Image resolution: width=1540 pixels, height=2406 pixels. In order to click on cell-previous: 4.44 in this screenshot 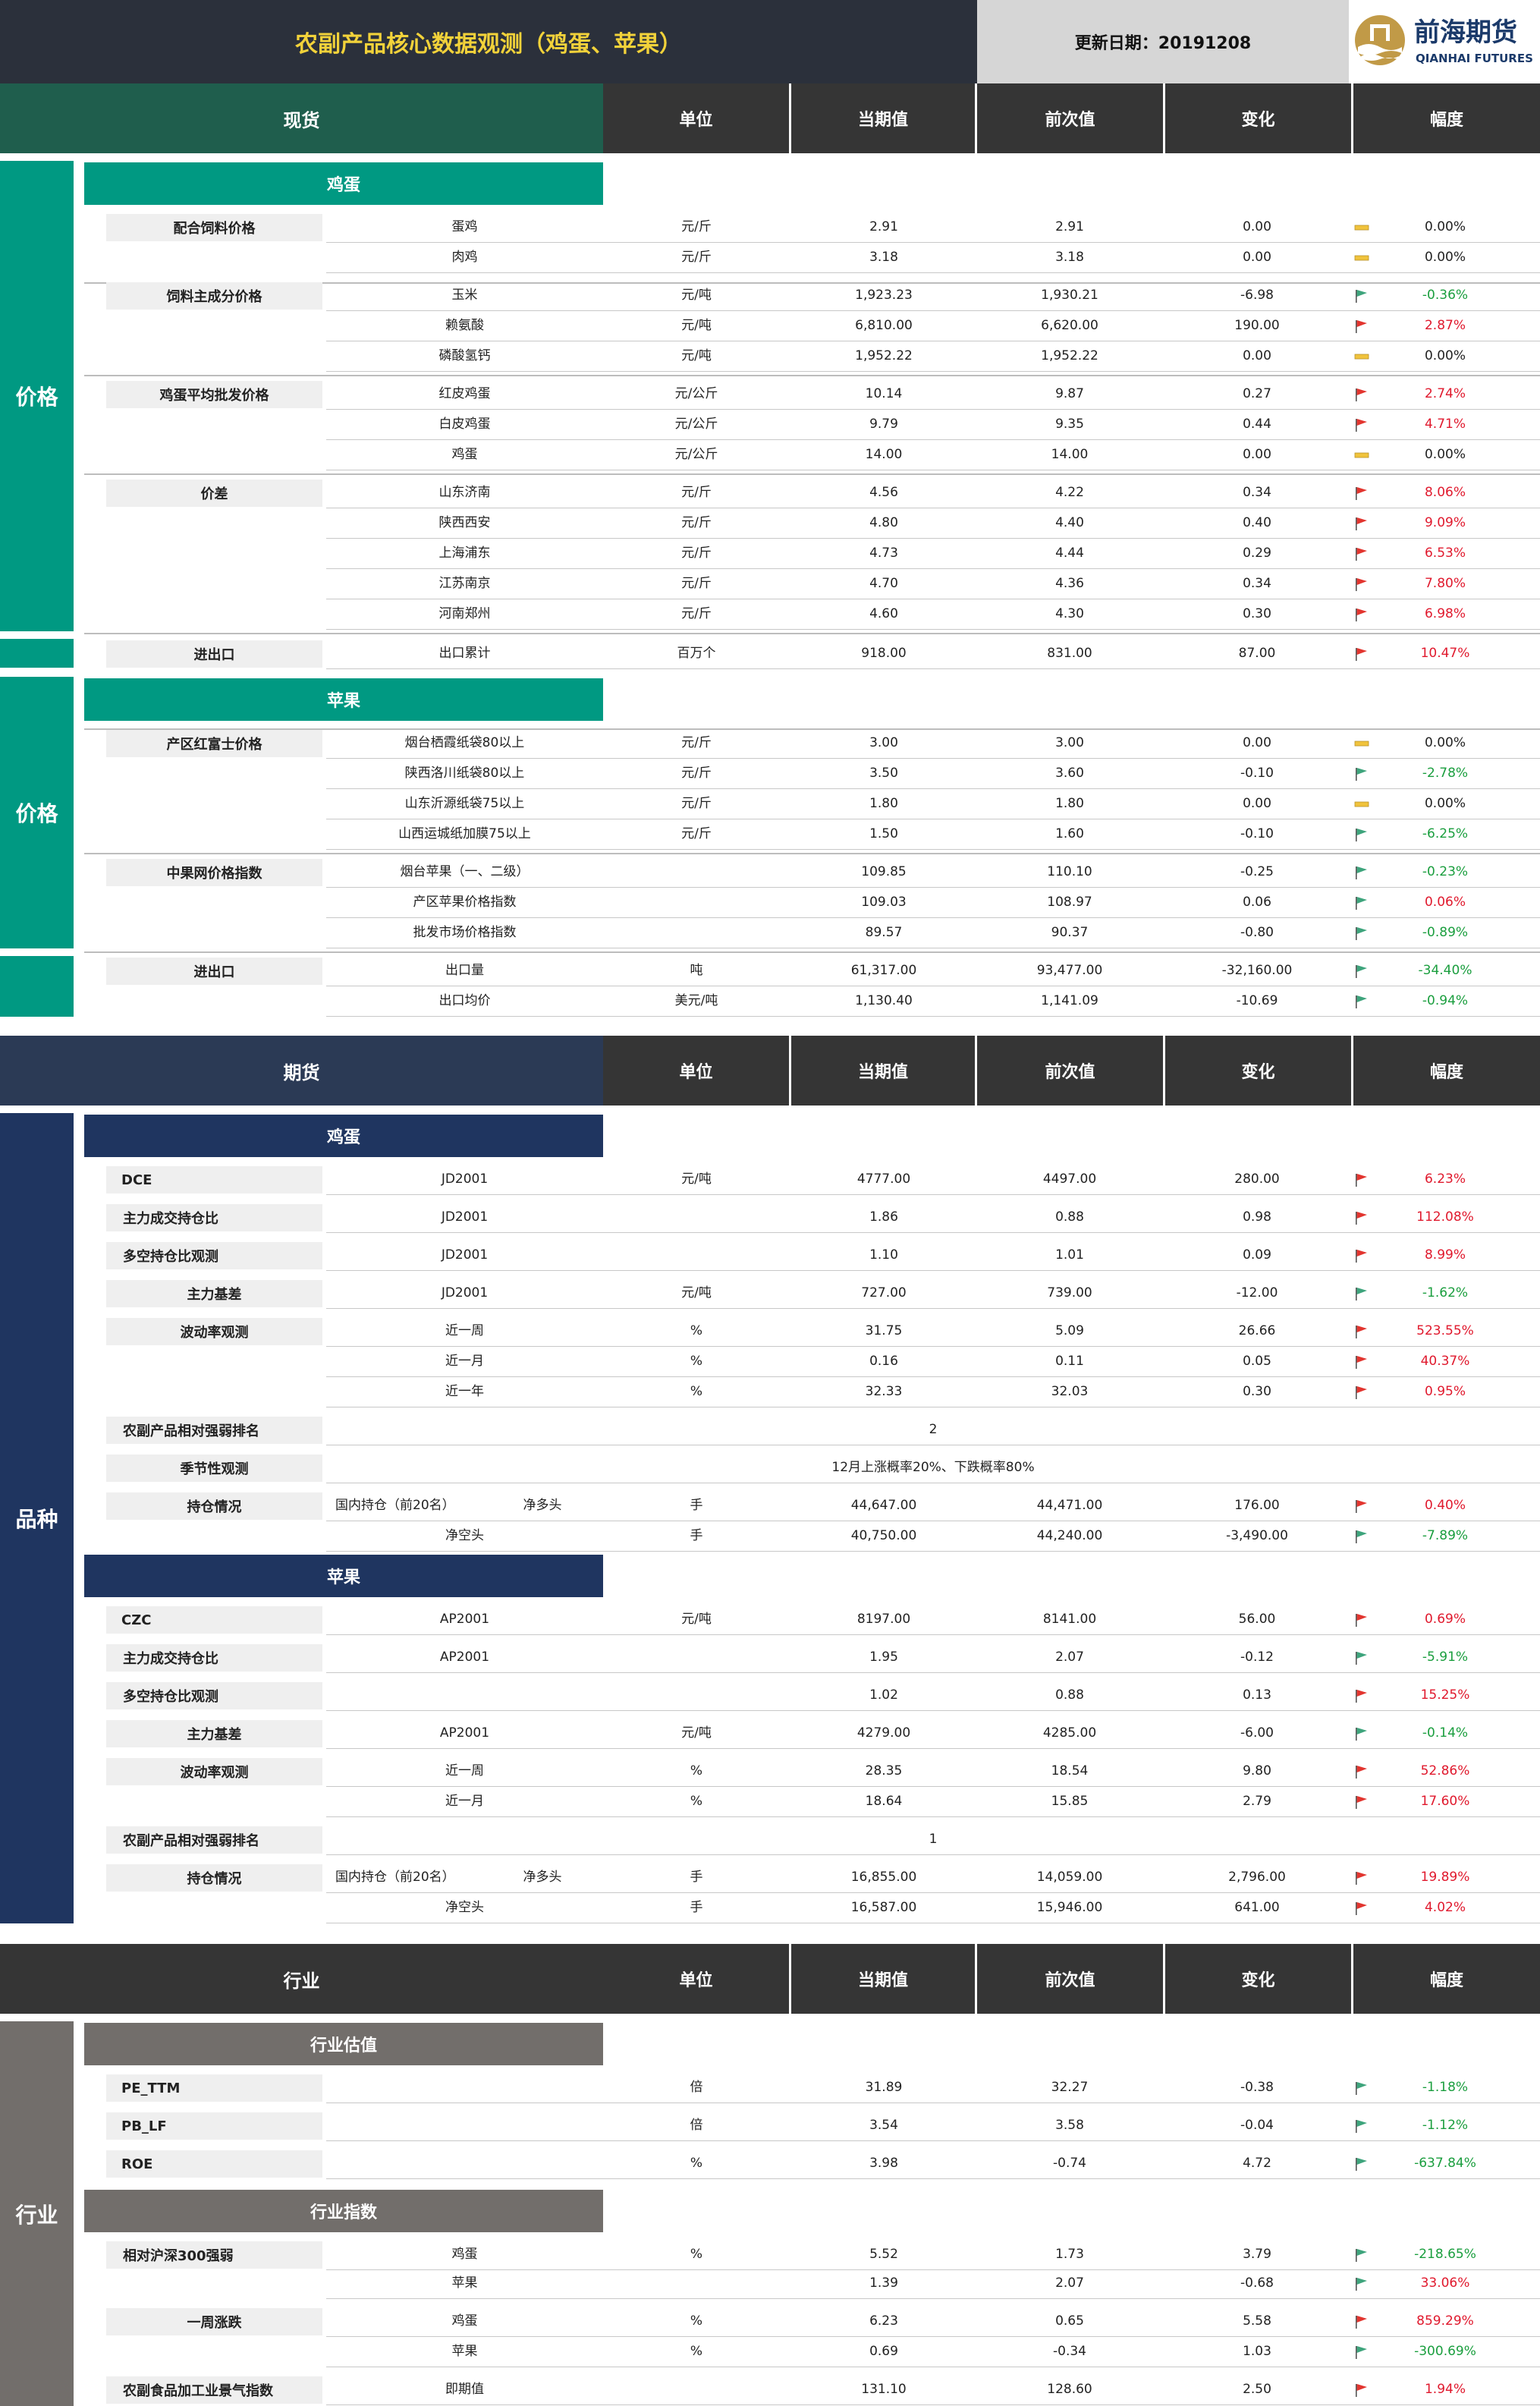, I will do `click(1069, 553)`.